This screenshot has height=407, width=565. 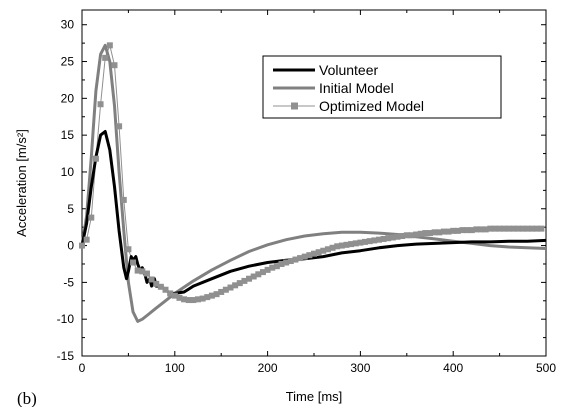 I want to click on x-tick-label: 400, so click(x=453, y=368).